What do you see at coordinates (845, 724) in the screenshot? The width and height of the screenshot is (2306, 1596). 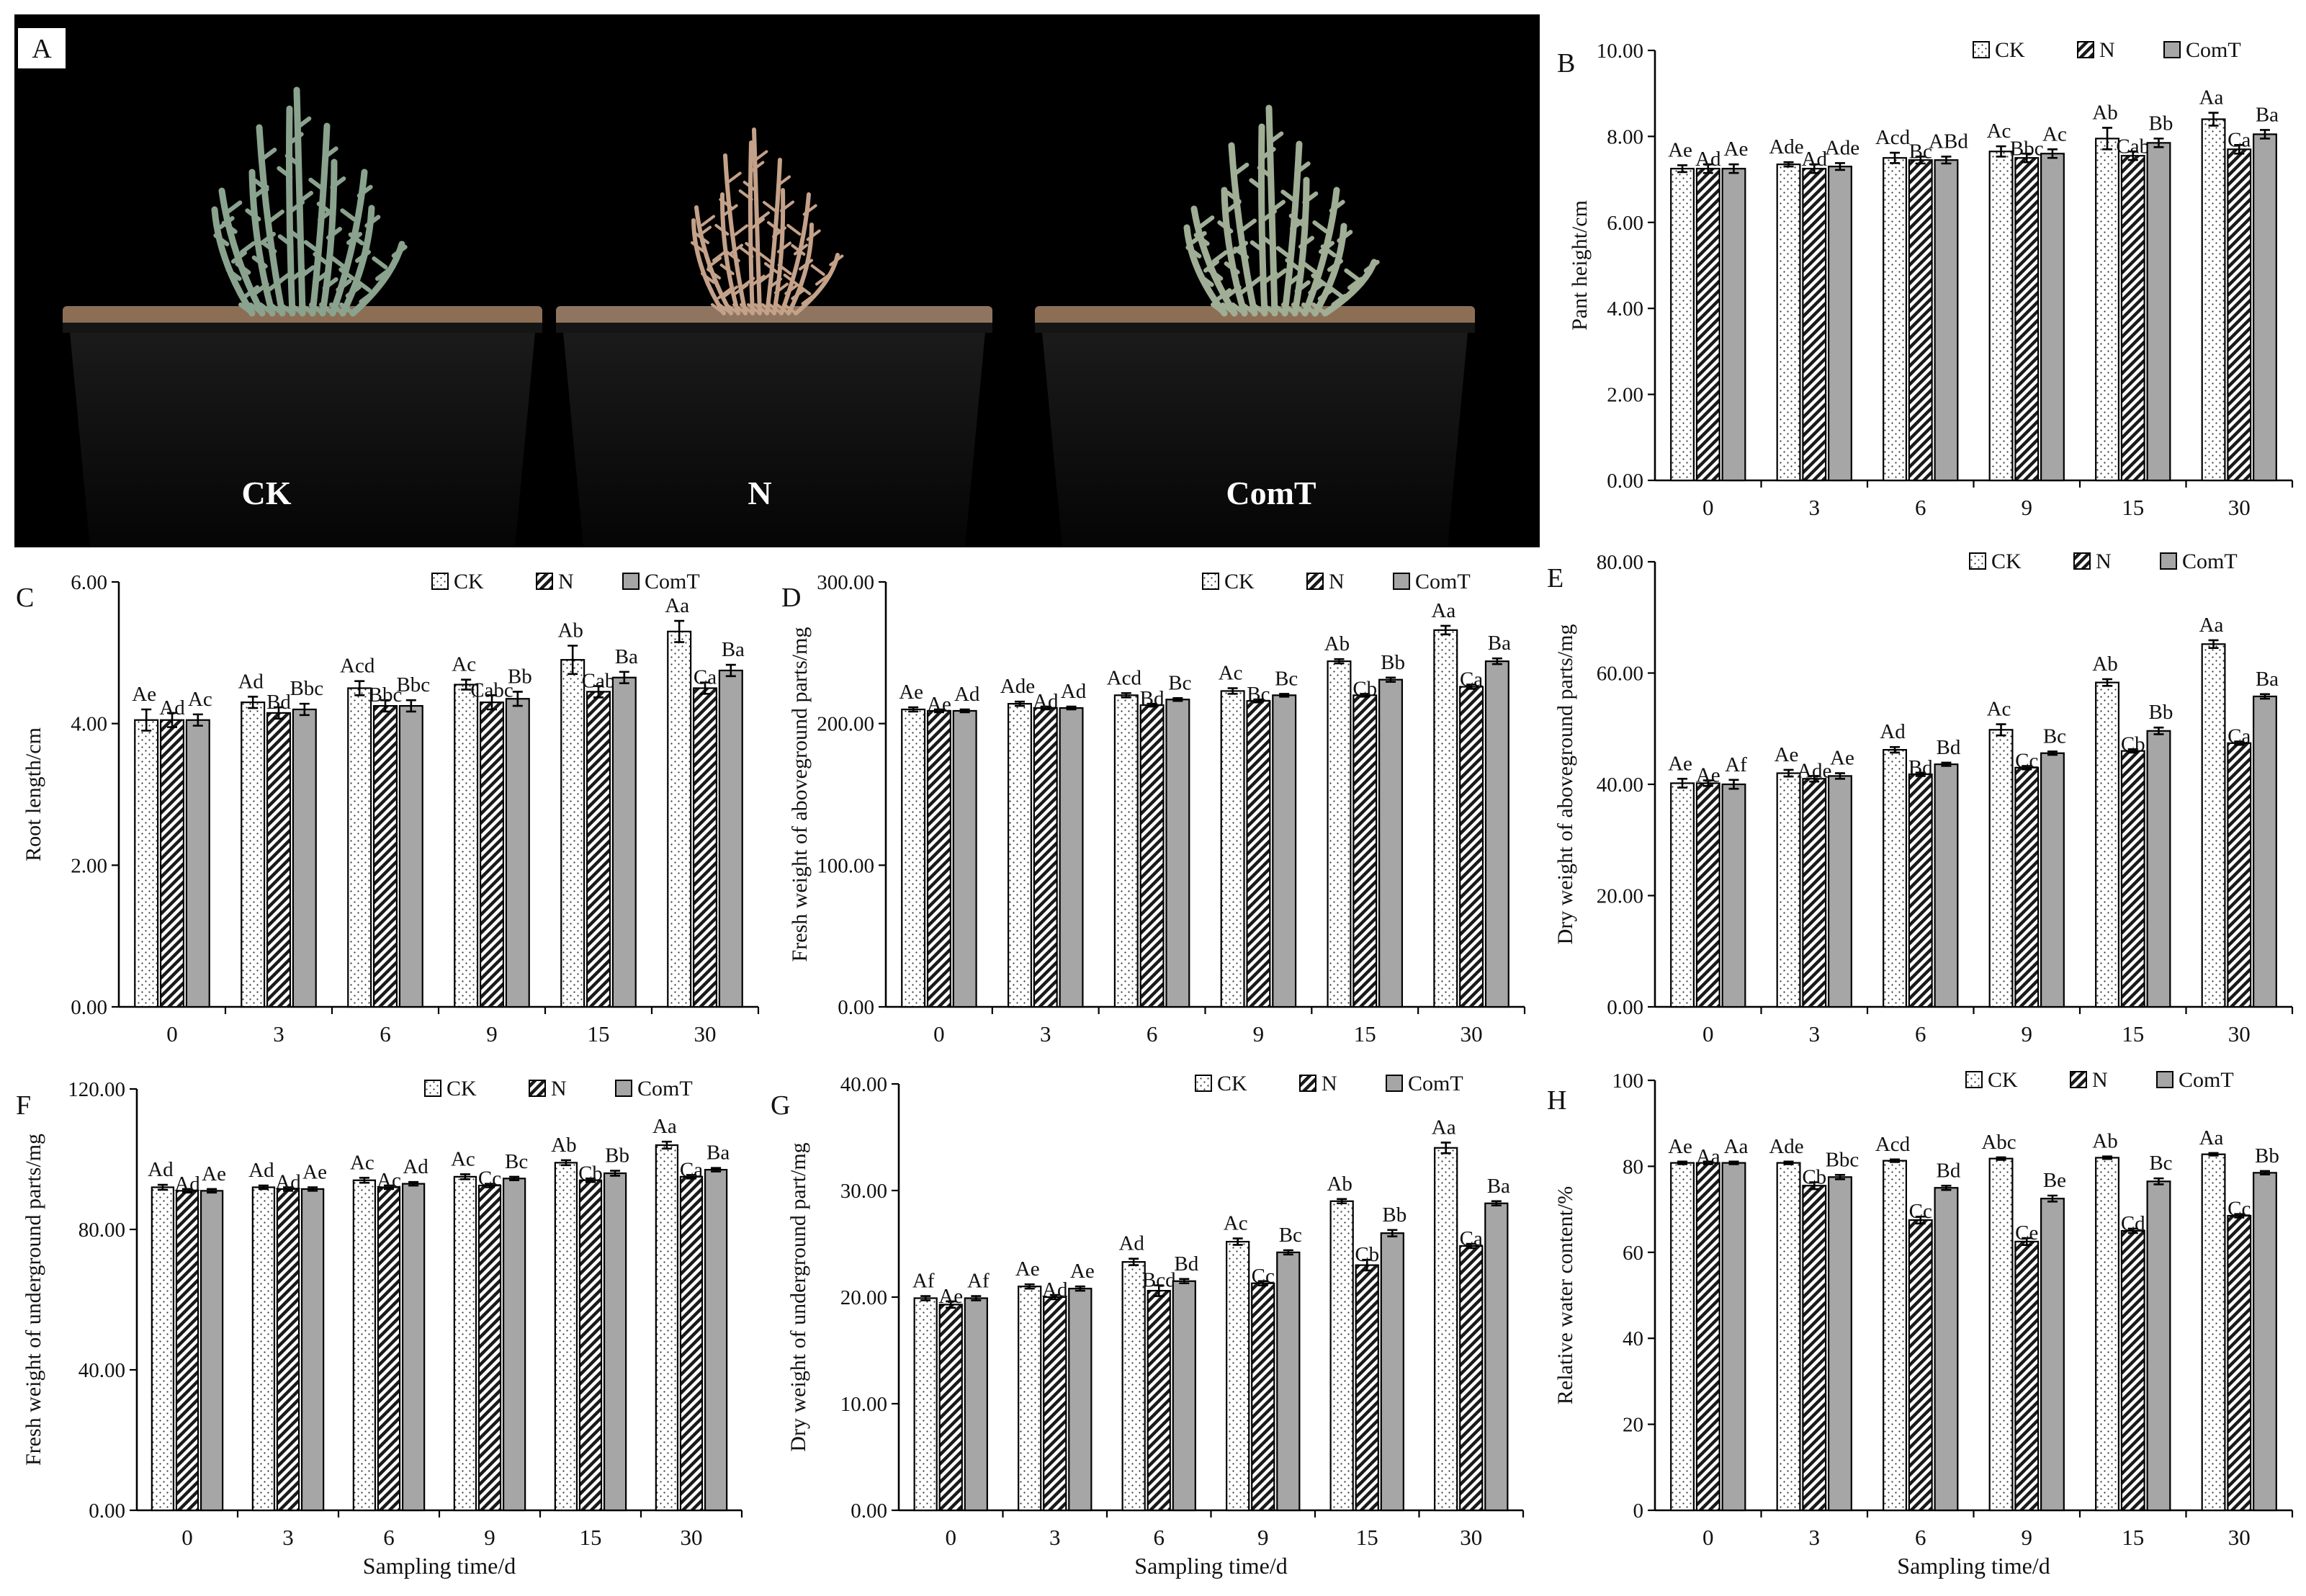 I see `y-tick-label: 200.00` at bounding box center [845, 724].